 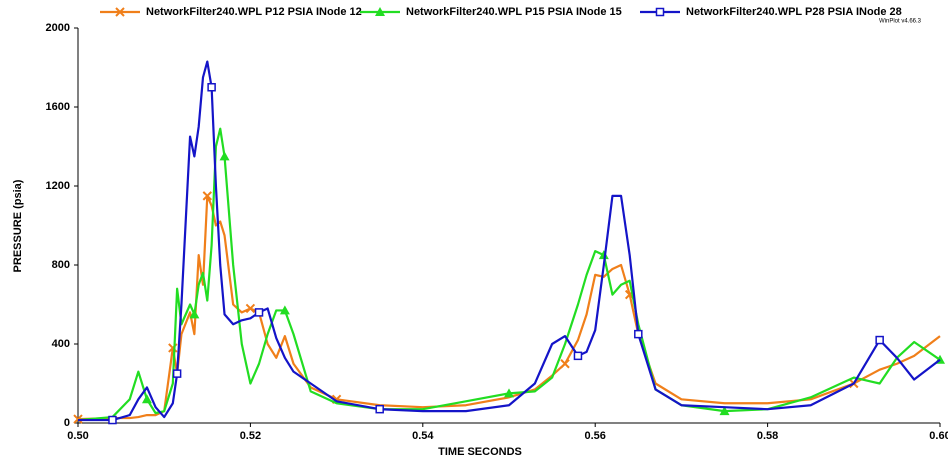 I want to click on x-tick-label: 0.52, so click(x=250, y=436).